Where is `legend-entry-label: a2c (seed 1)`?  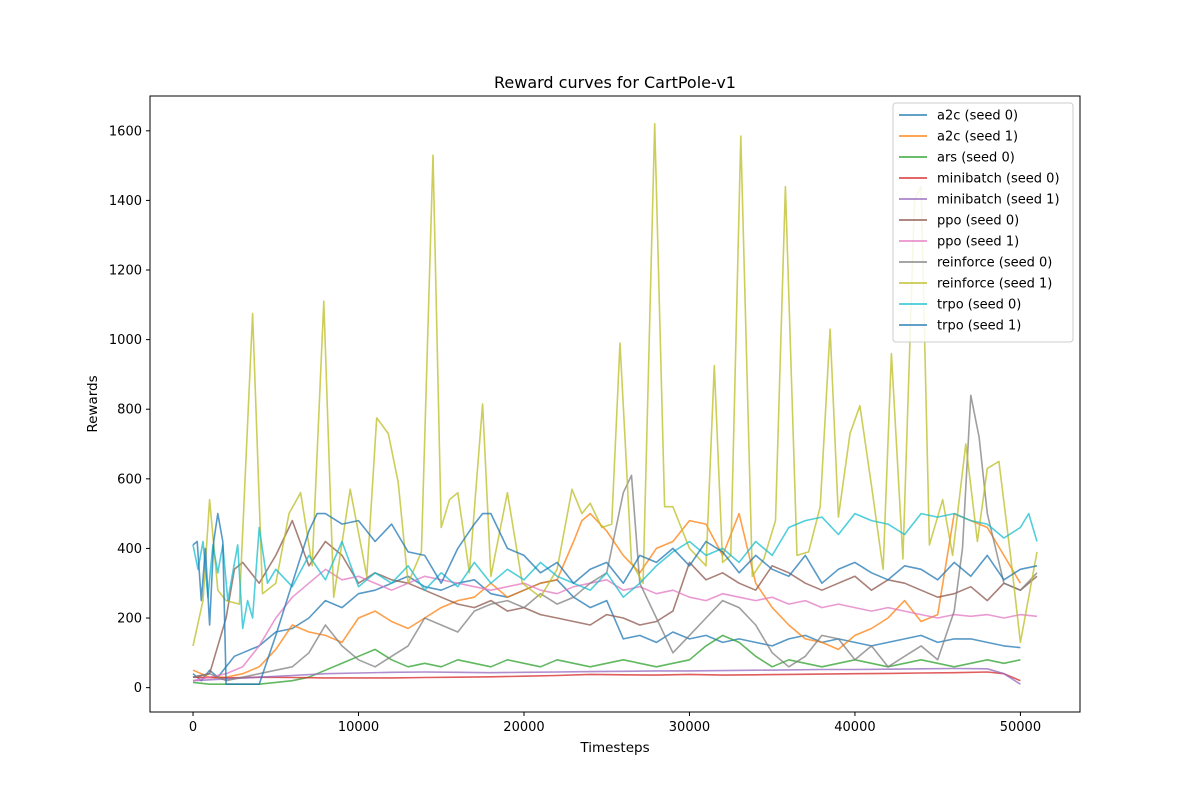
legend-entry-label: a2c (seed 1) is located at coordinates (977, 137).